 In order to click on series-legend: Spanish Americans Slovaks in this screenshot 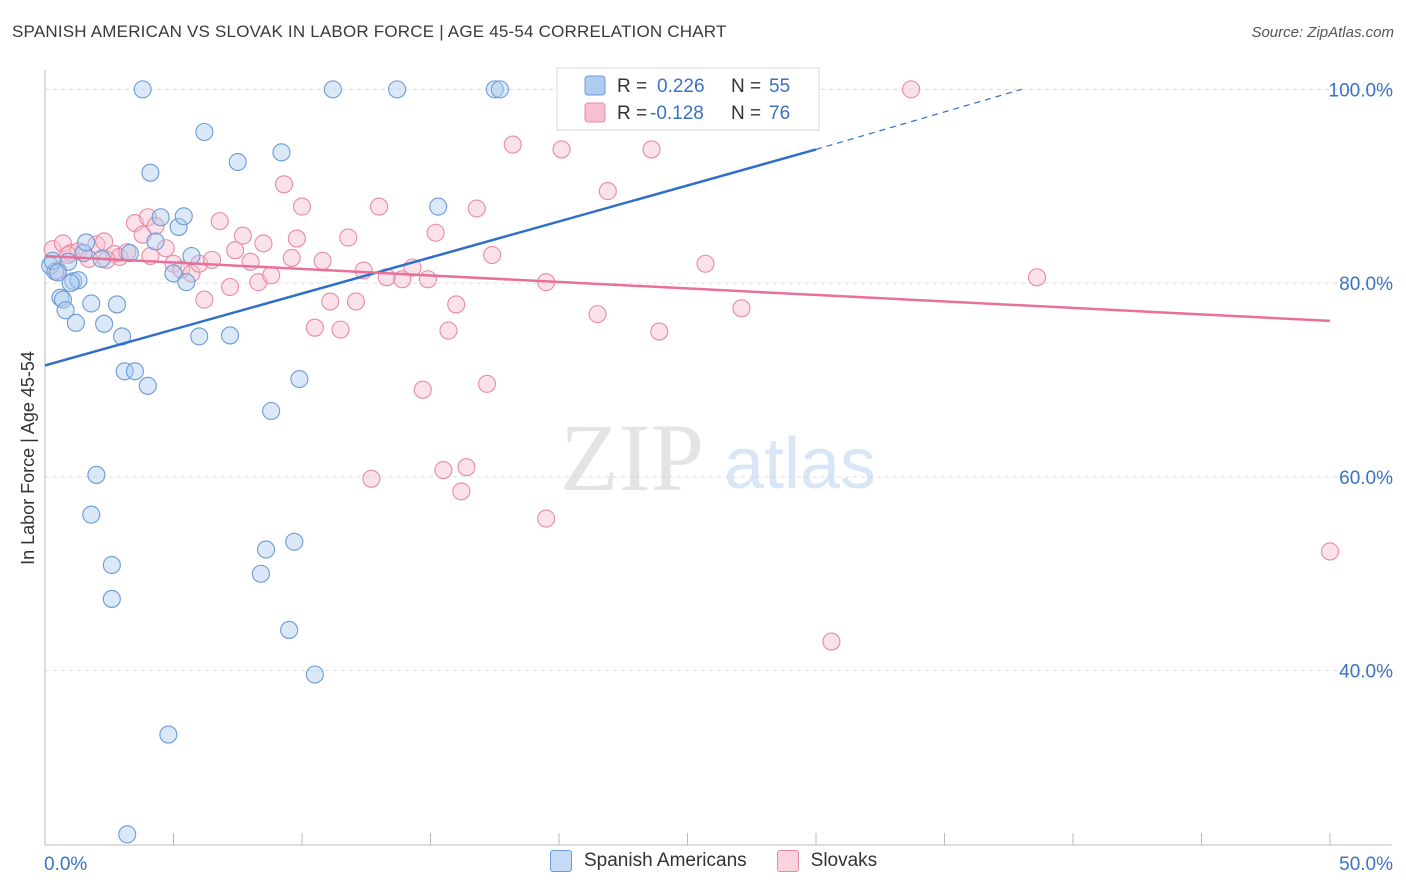, I will do `click(728, 861)`.